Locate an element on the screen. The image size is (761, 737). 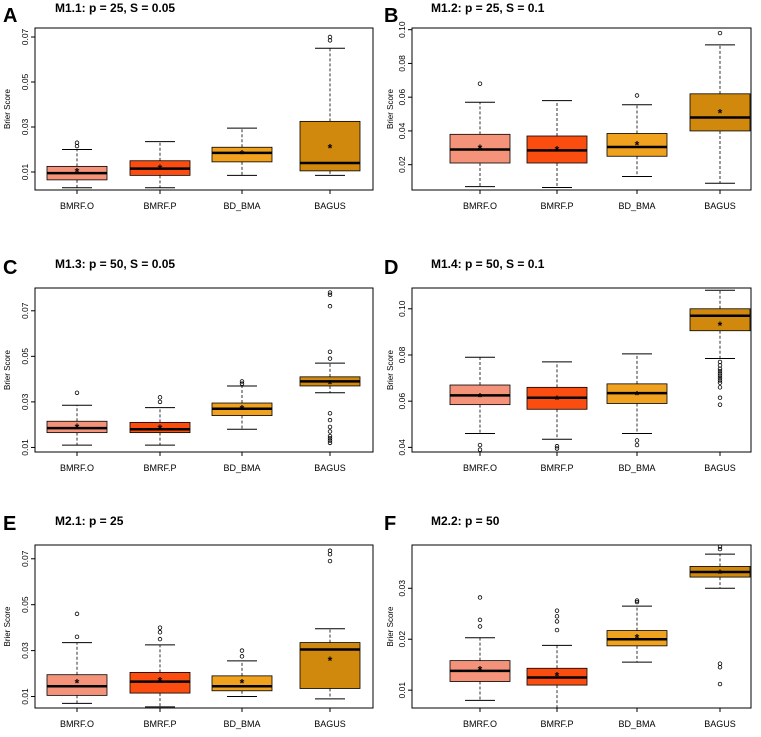
y-tick-label: 0.04 is located at coordinates (402, 130).